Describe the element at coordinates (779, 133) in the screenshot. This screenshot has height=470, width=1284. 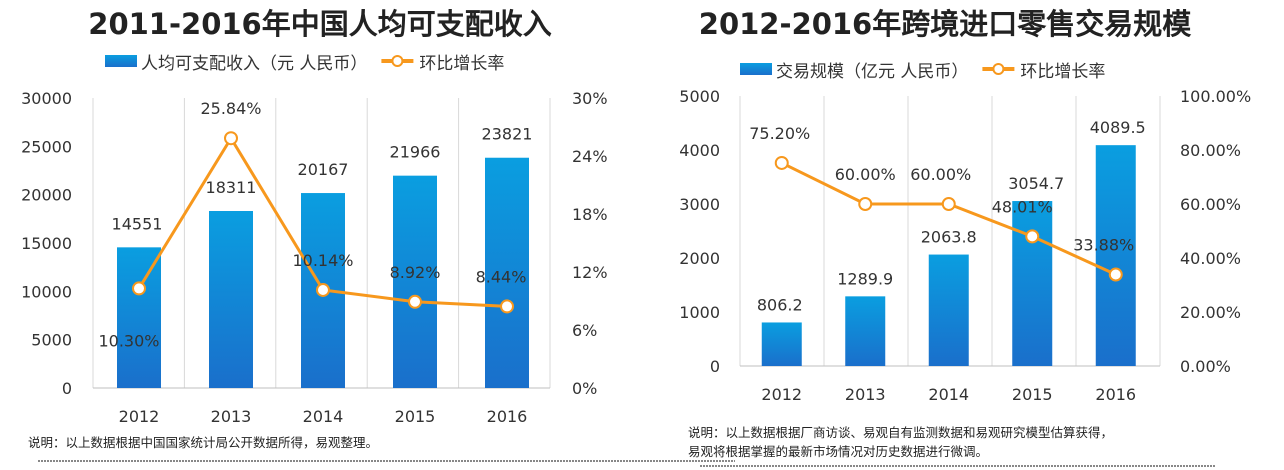
I see `line-data-label: 75.20%` at that location.